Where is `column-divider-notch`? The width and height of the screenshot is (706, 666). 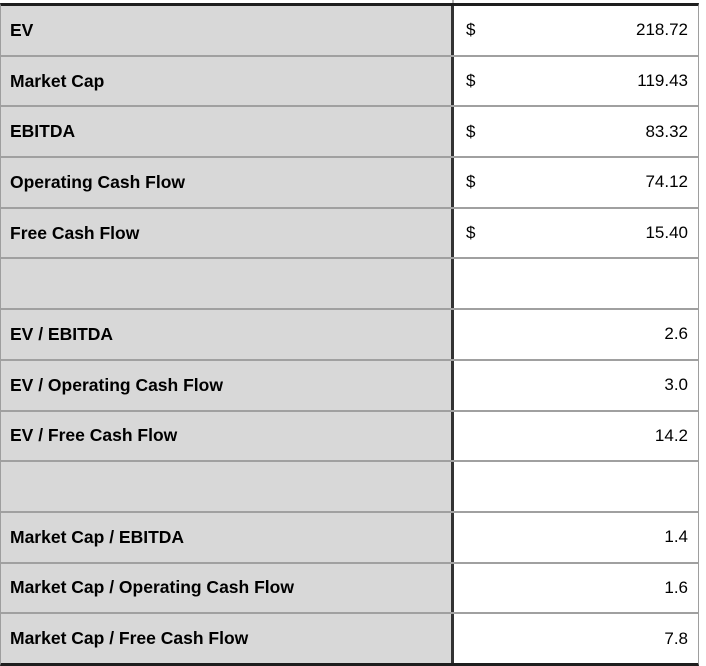
column-divider-notch is located at coordinates (453, 1).